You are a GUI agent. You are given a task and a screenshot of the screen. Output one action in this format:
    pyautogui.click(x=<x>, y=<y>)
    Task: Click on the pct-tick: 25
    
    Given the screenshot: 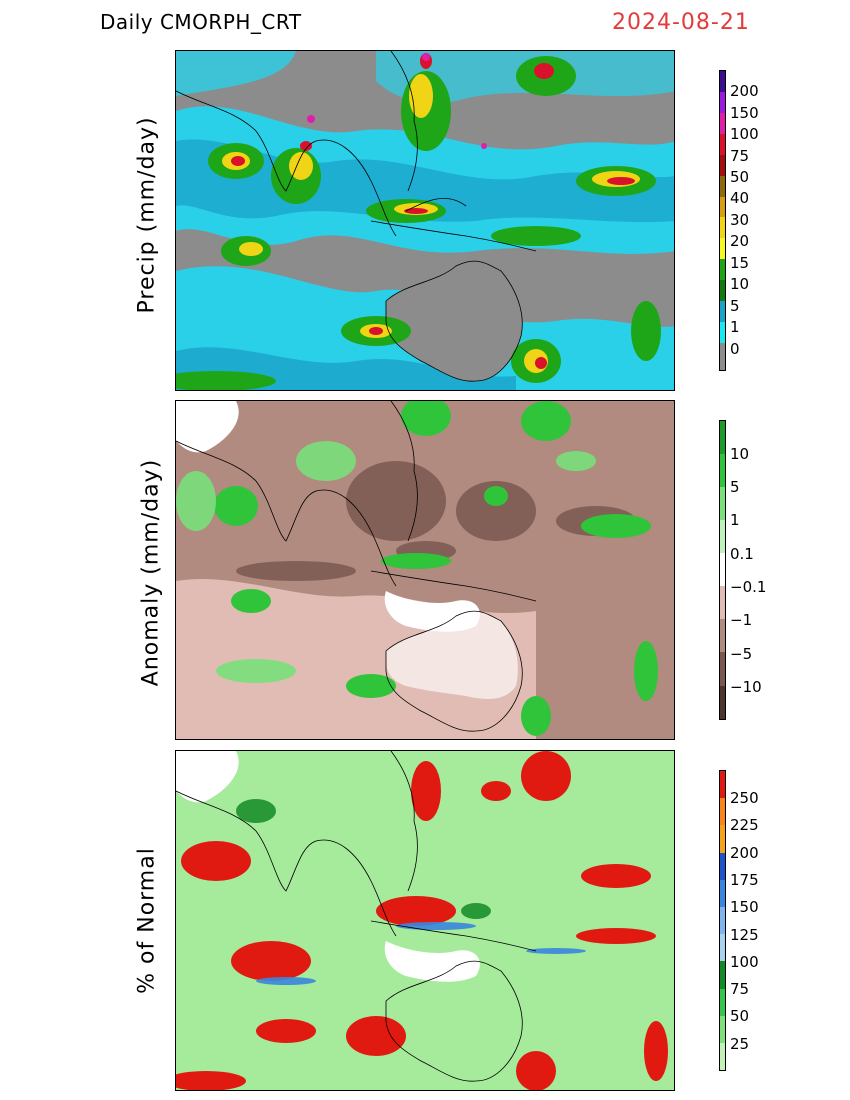 What is the action you would take?
    pyautogui.click(x=740, y=1044)
    